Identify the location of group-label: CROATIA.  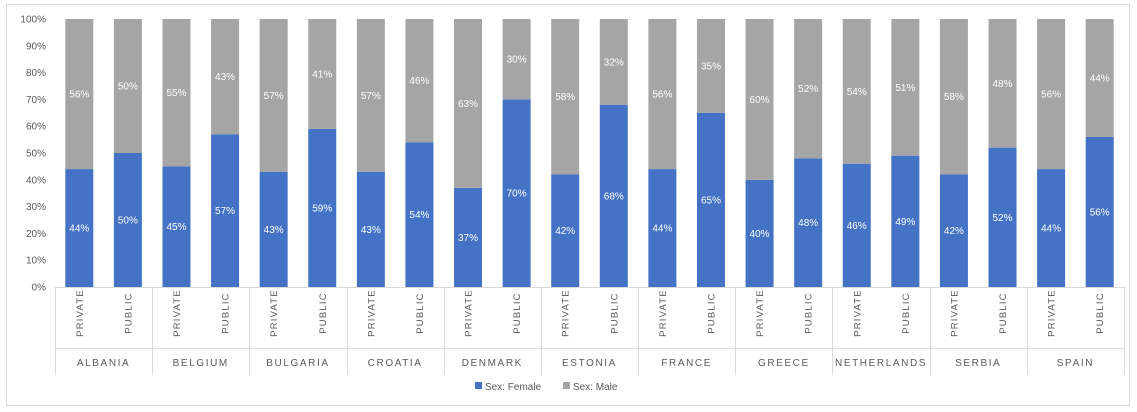
(395, 363).